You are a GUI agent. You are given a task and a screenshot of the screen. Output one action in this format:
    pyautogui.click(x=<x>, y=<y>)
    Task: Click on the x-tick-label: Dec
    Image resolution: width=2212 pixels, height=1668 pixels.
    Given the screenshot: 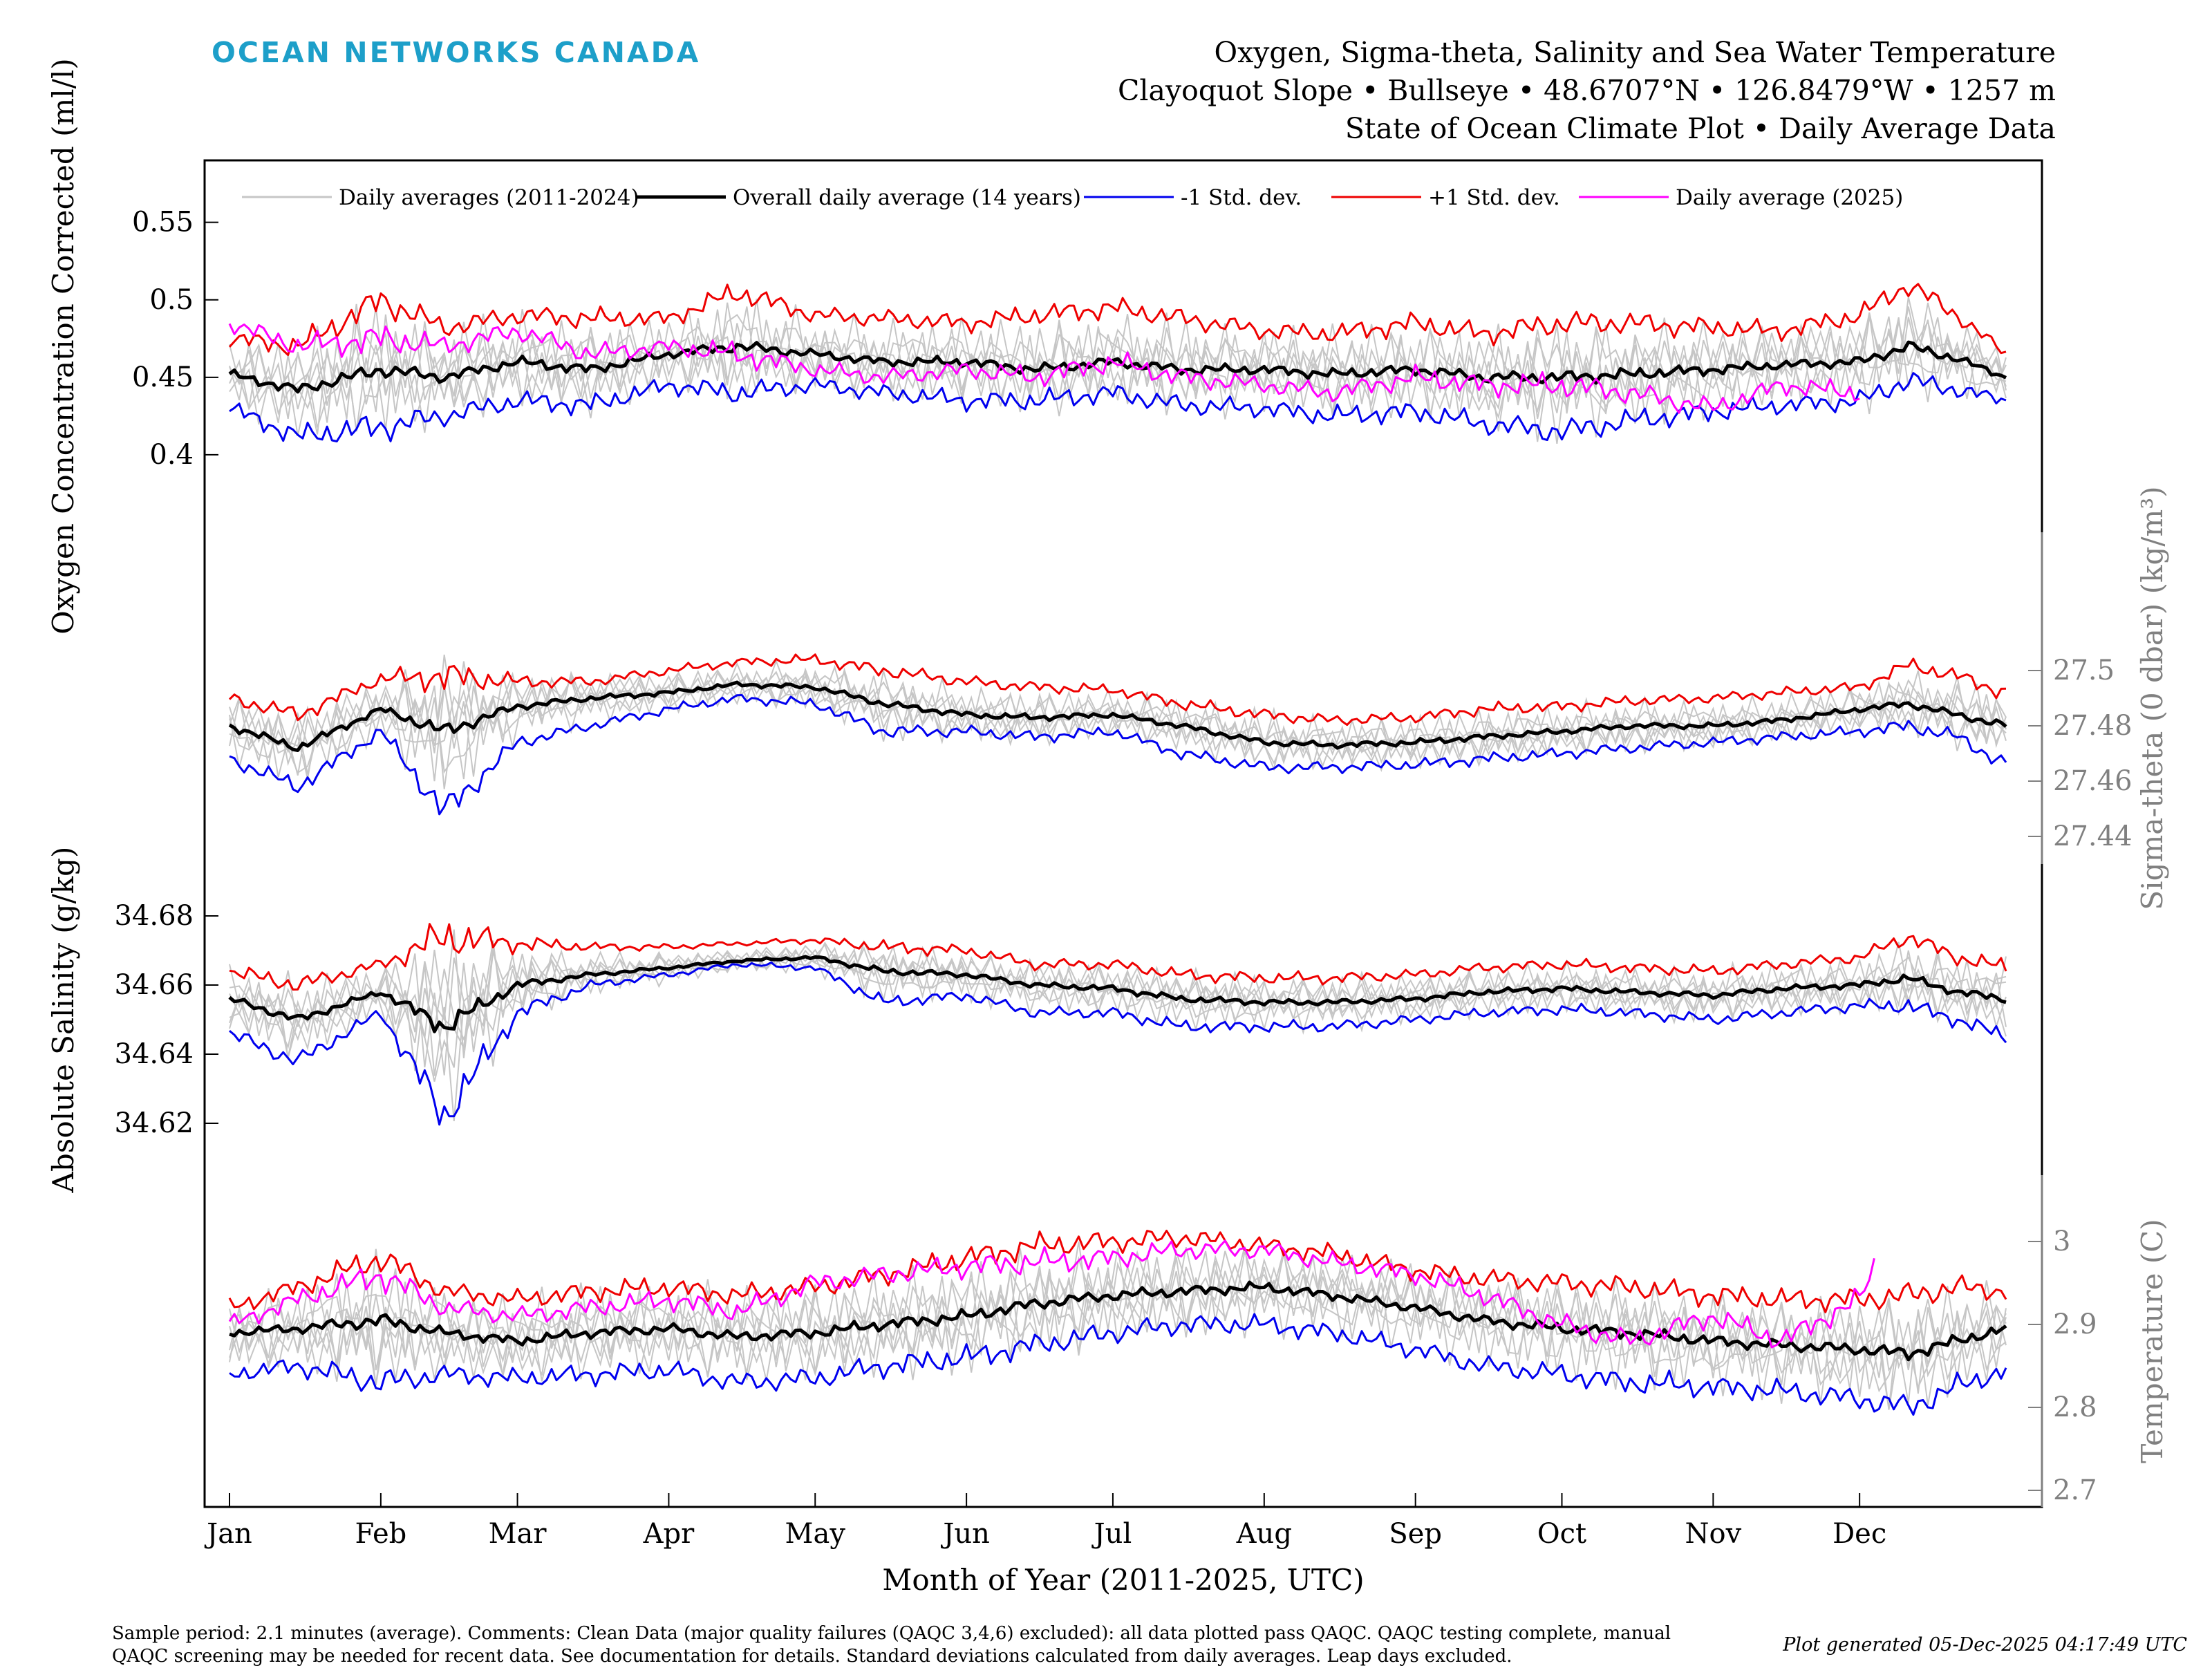 What is the action you would take?
    pyautogui.click(x=1859, y=1534)
    